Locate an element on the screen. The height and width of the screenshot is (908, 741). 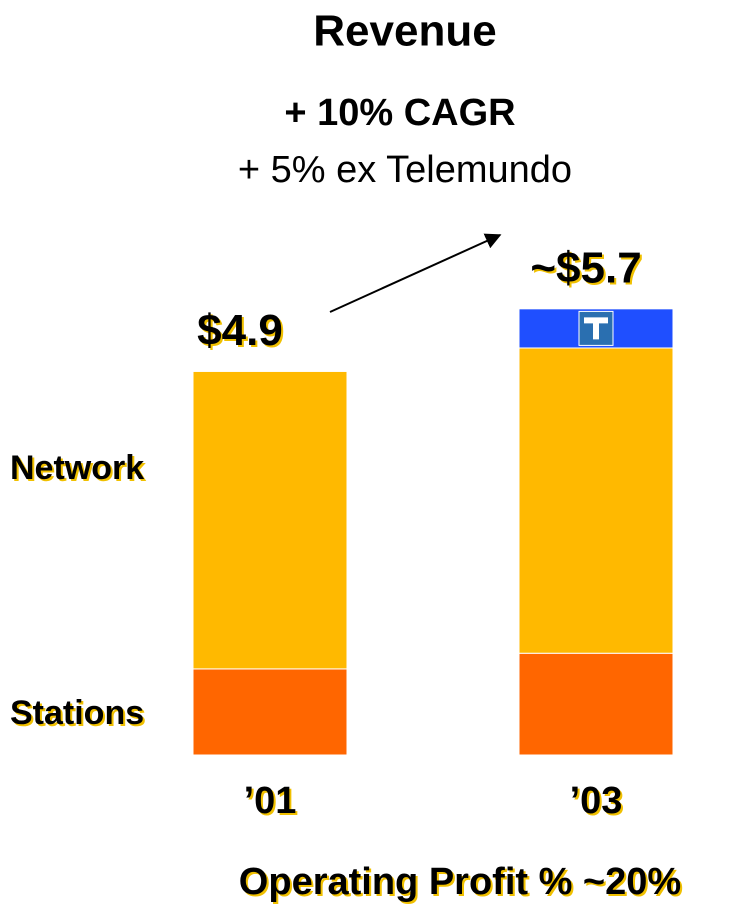
x-tick-label: ’01 is located at coordinates (270, 801).